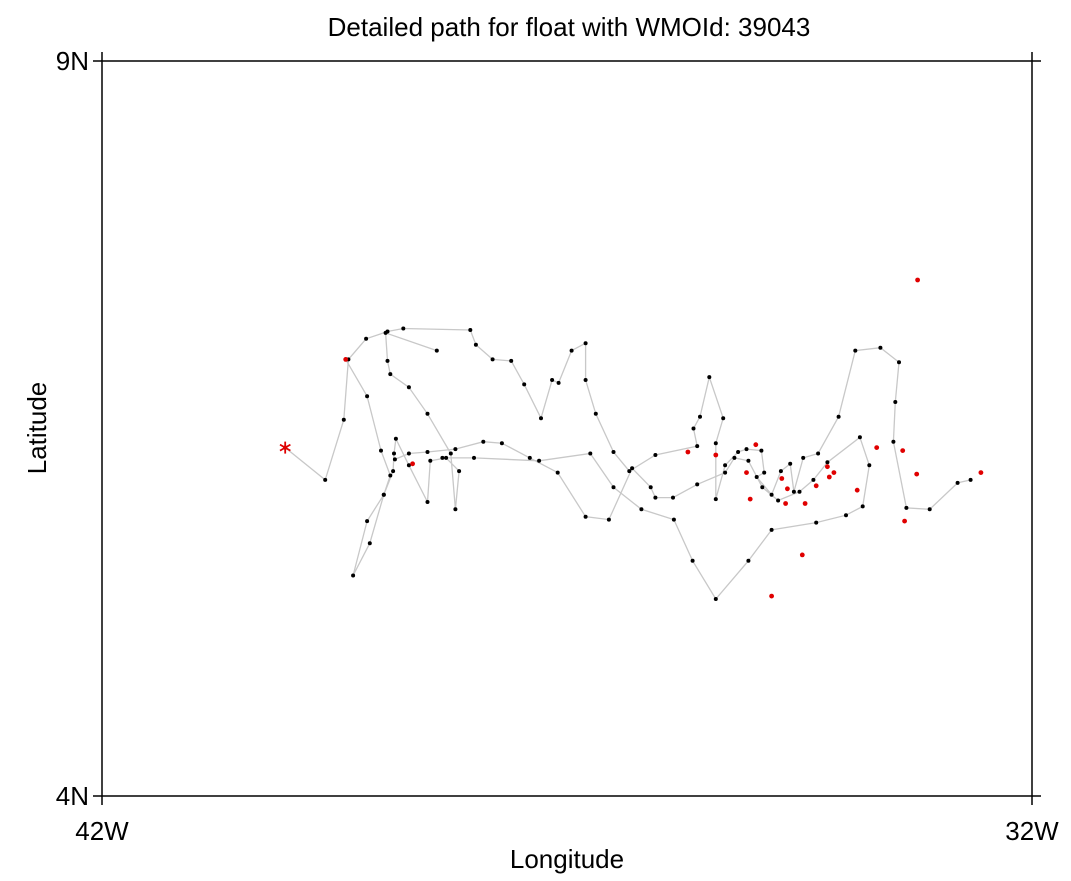 This screenshot has height=881, width=1071. I want to click on y-tick-label-top: 9N, so click(72, 61).